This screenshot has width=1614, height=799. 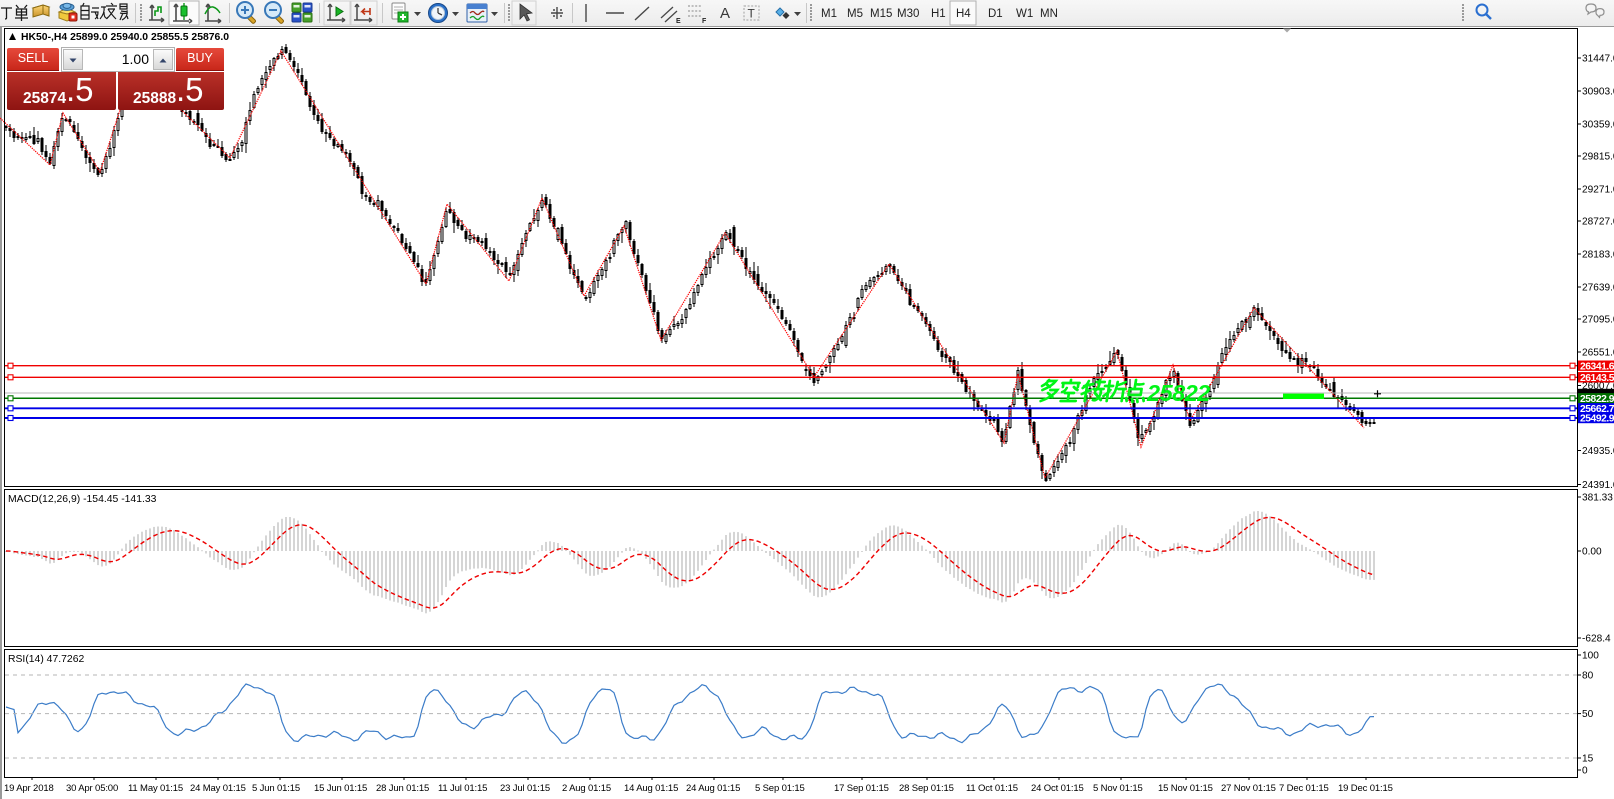 I want to click on svg-text: RSI(14) 47.7262, so click(x=46, y=659).